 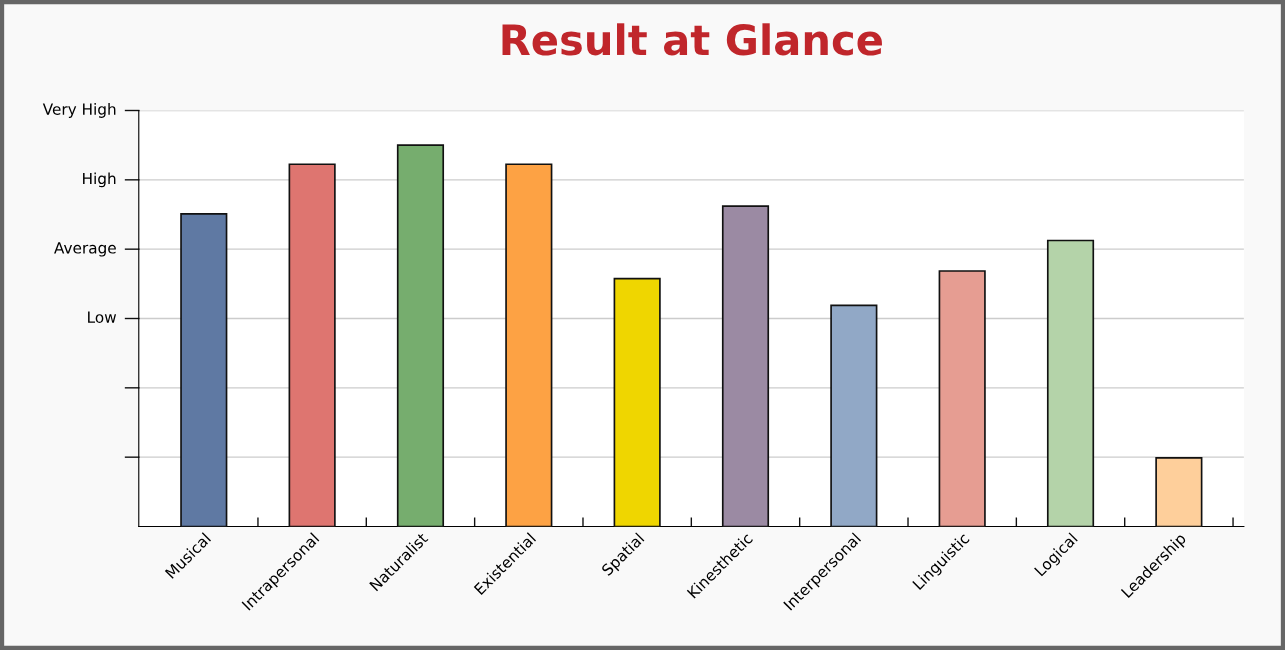 I want to click on text: Very High, so click(x=79, y=110).